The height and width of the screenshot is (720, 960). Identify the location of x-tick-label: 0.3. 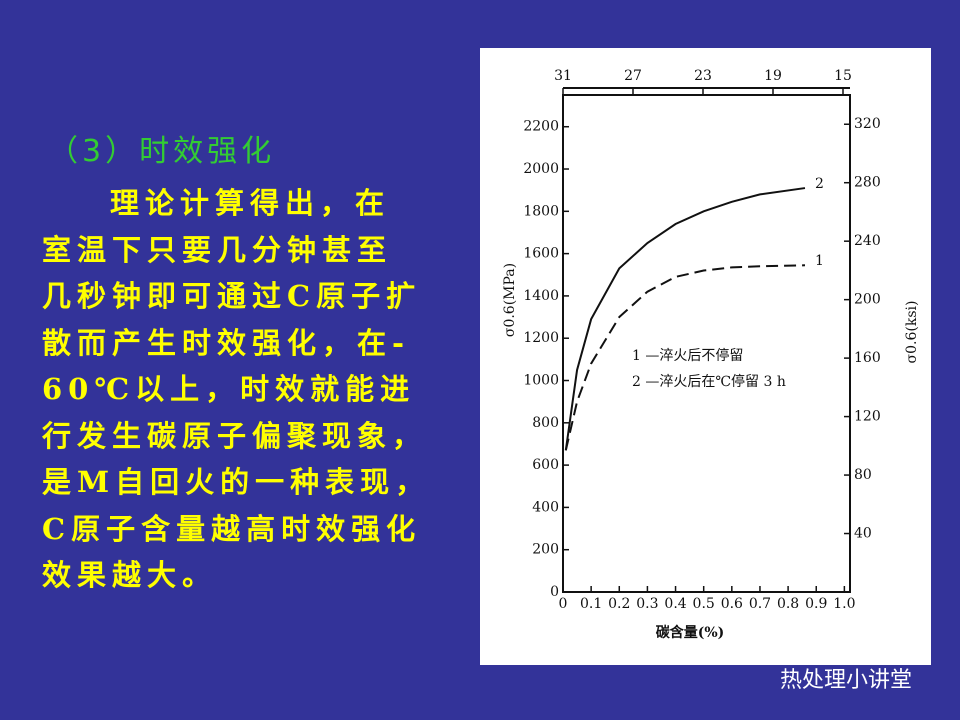
(647, 604).